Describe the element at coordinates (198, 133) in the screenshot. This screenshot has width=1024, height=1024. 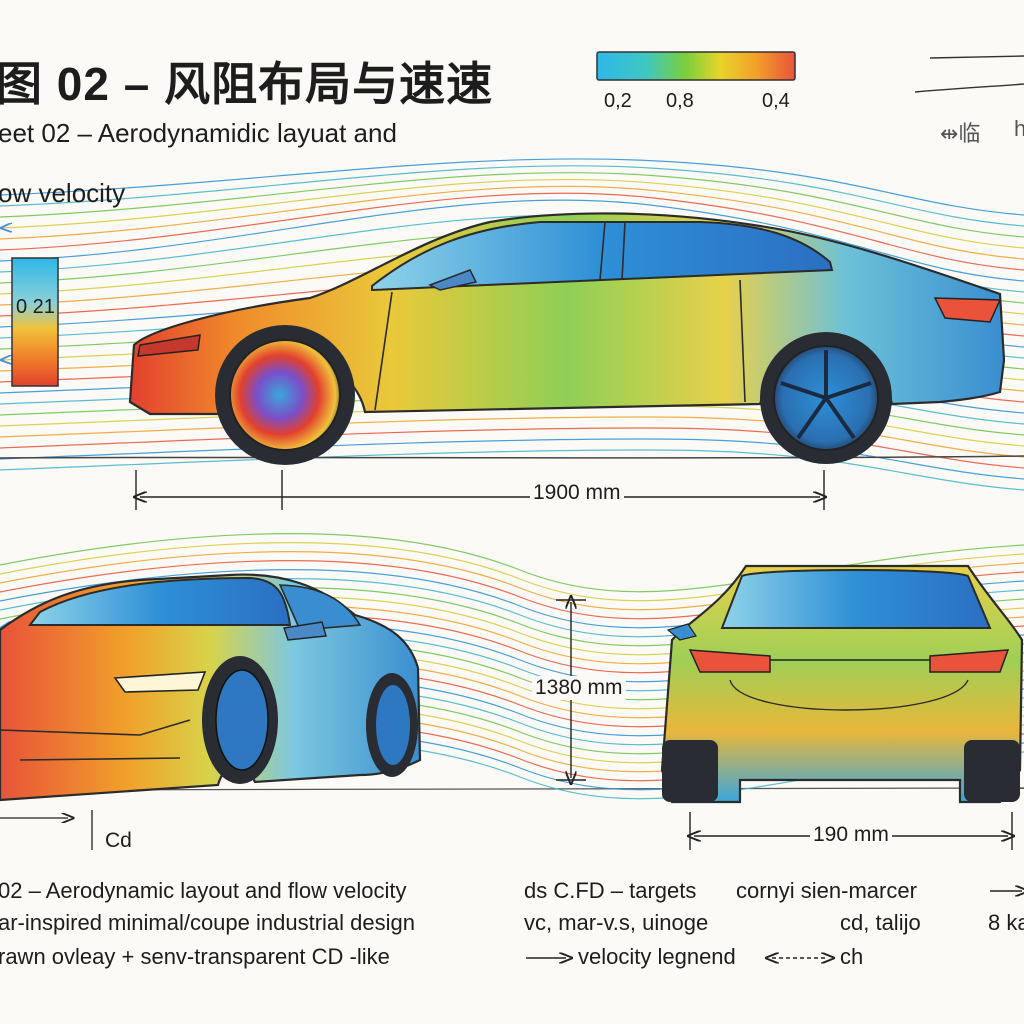
I see `sheet-title-en: eet 02 – Aerodynamidic layuat and` at that location.